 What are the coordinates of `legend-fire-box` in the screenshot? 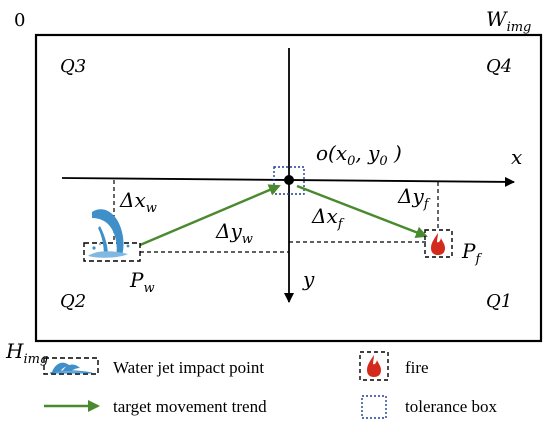 It's located at (374, 366).